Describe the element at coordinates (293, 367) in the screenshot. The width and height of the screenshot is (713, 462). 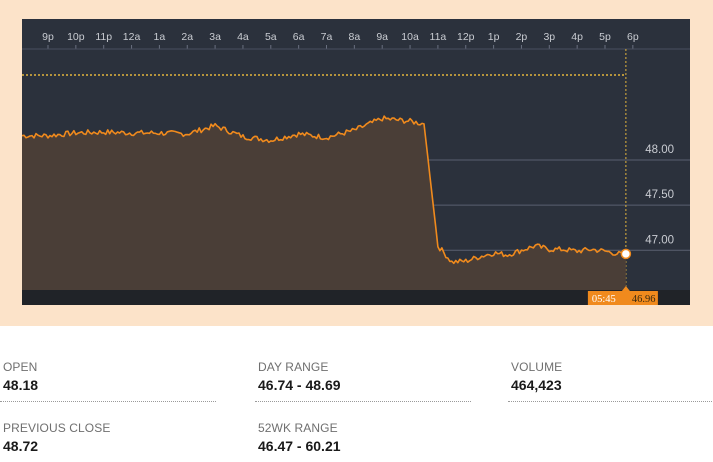
I see `day-range-label: DAY RANGE` at that location.